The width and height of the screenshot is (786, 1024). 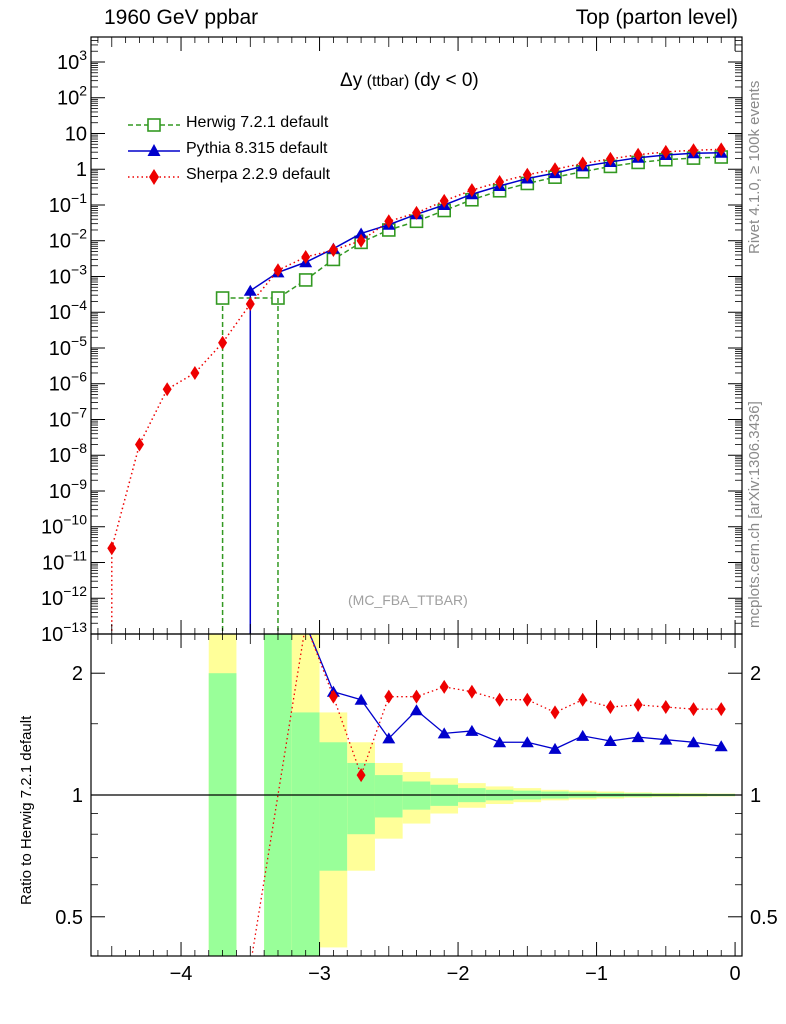 I want to click on title-small: (ttbar), so click(x=388, y=81).